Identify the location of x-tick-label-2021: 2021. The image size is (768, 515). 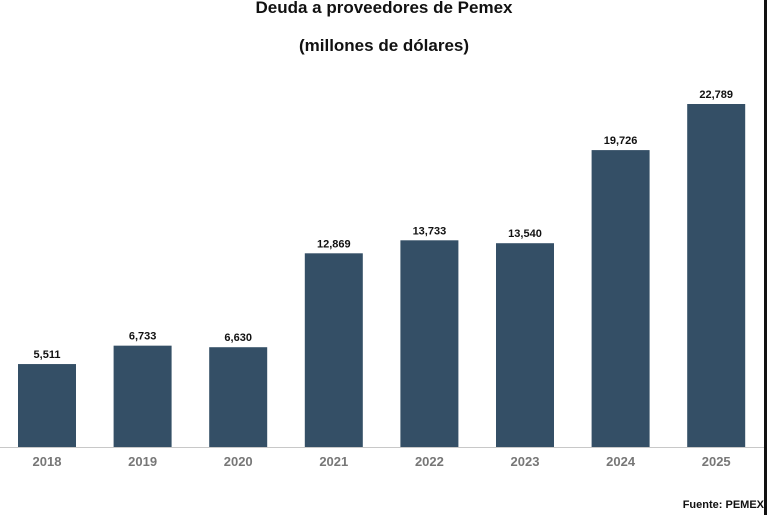
(333, 461).